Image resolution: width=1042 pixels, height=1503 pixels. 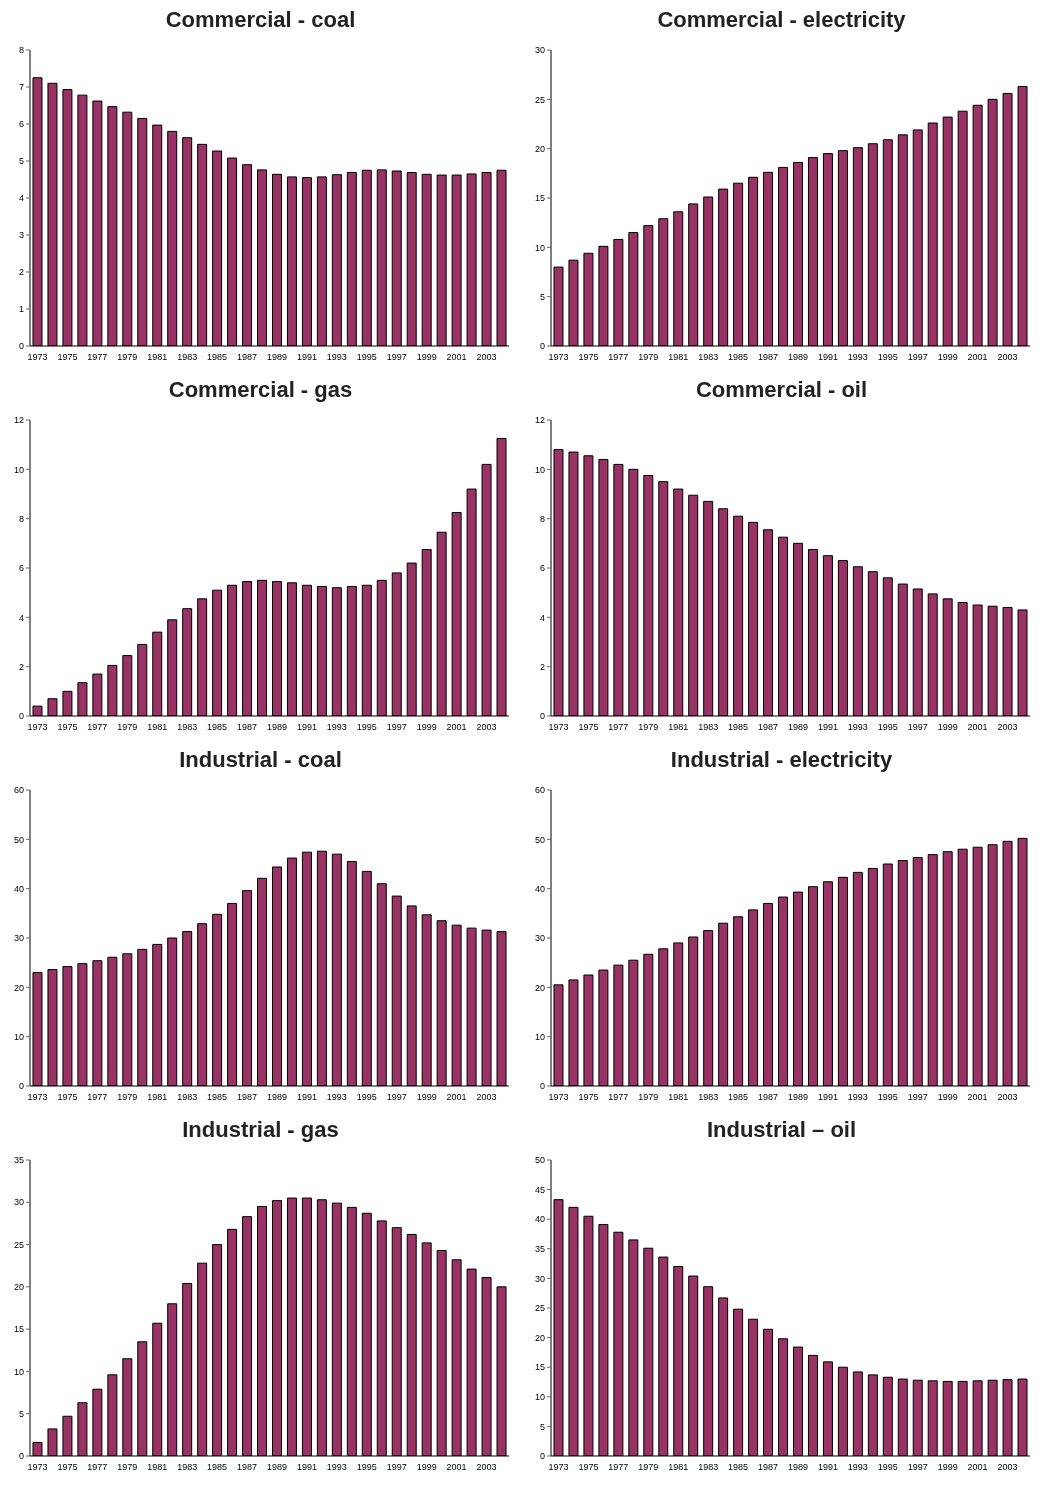 I want to click on y-tick-label: 1, so click(x=21, y=309).